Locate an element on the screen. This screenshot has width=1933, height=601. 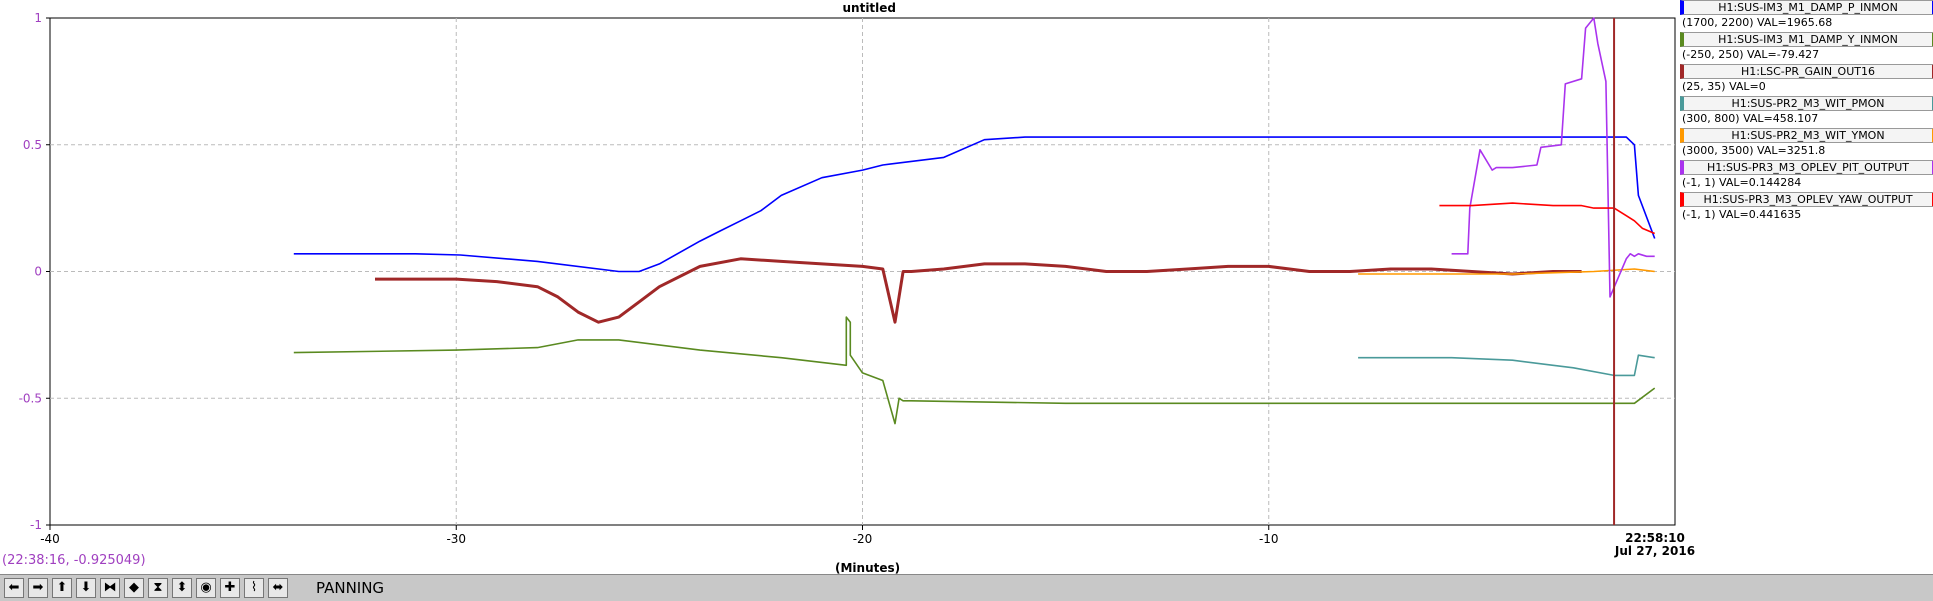
pan-up-button: ⬆ is located at coordinates (62, 588).